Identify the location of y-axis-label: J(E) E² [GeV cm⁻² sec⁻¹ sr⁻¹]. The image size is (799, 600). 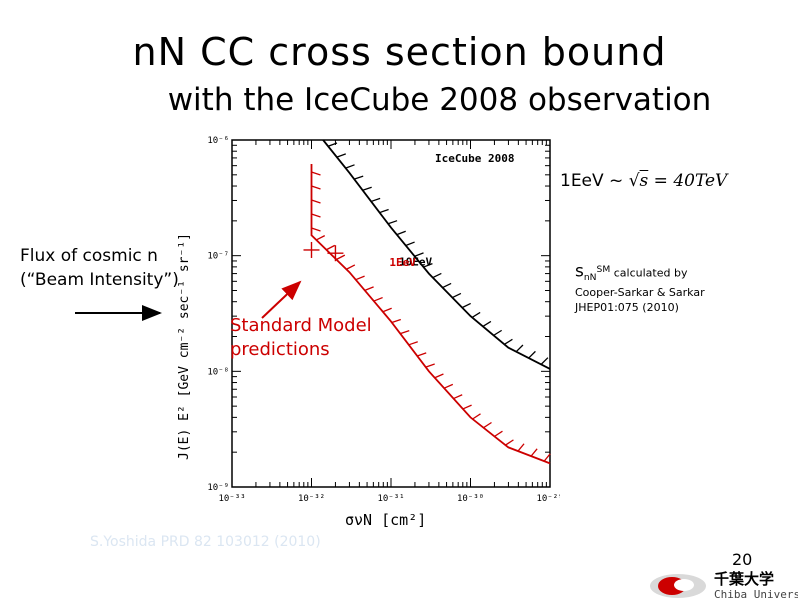
(184, 346).